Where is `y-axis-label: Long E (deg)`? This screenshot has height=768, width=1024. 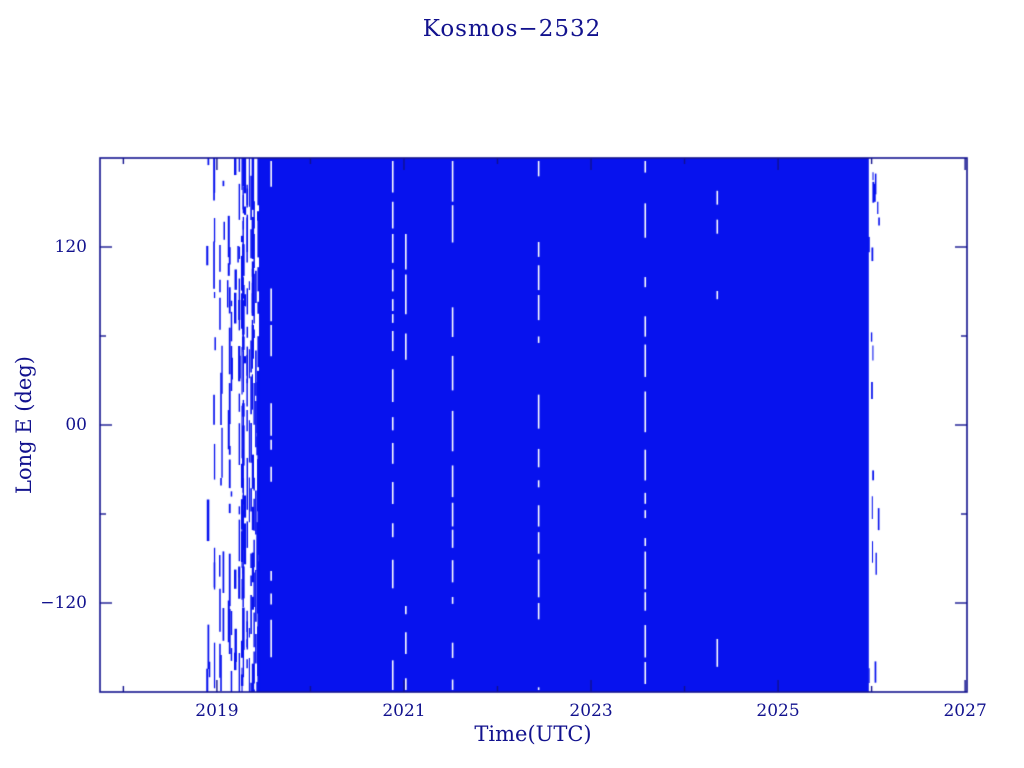
y-axis-label: Long E (deg) is located at coordinates (24, 425).